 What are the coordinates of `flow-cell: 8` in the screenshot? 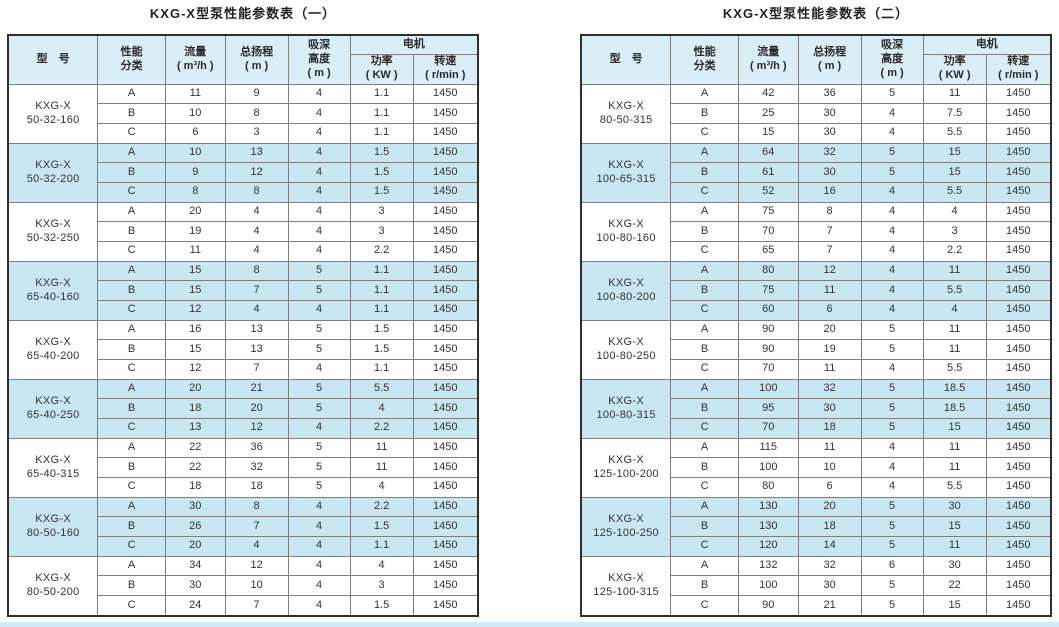 It's located at (195, 192).